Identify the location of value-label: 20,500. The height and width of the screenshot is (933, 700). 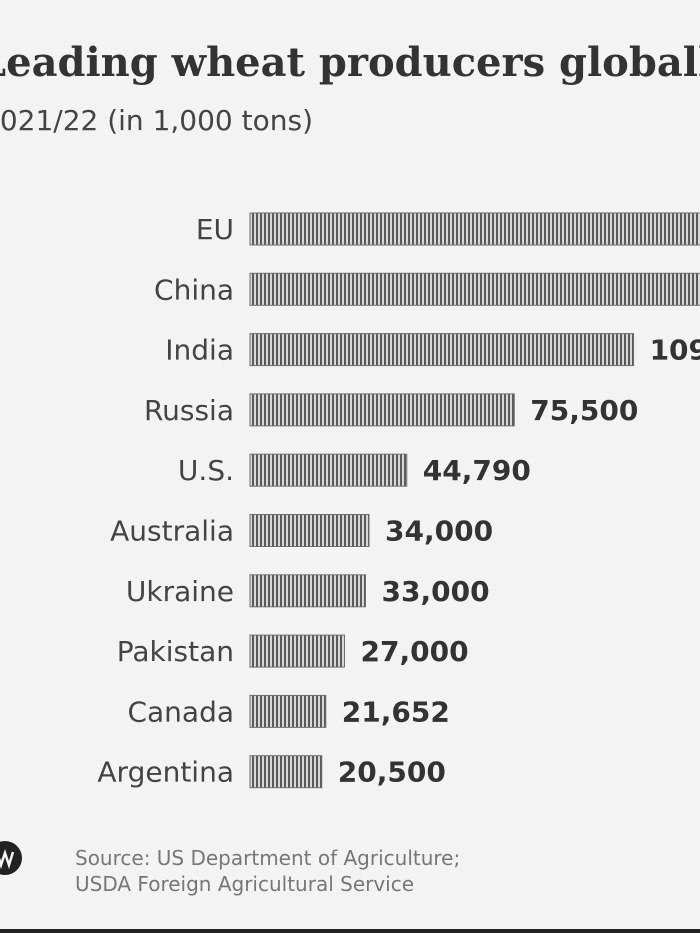
(392, 772).